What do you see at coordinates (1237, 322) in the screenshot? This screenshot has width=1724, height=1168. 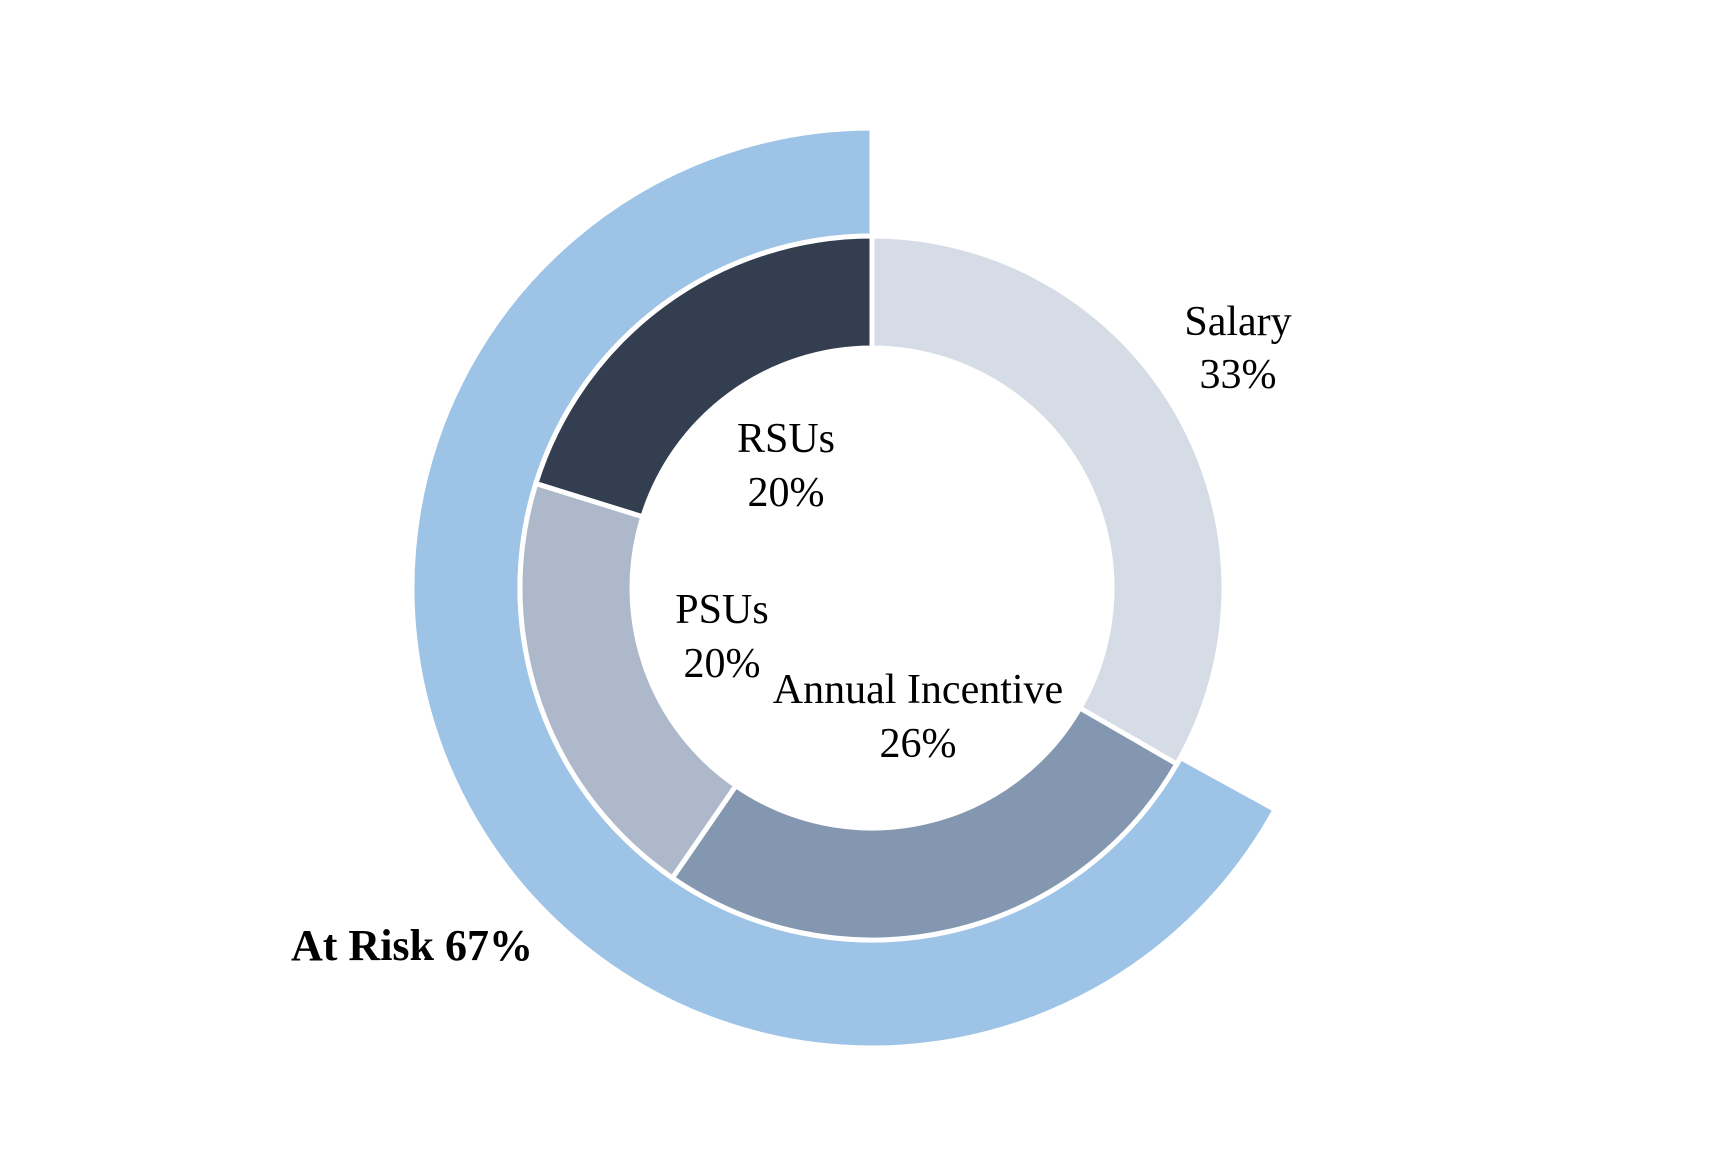 I see `slice-label-salary: Salary` at bounding box center [1237, 322].